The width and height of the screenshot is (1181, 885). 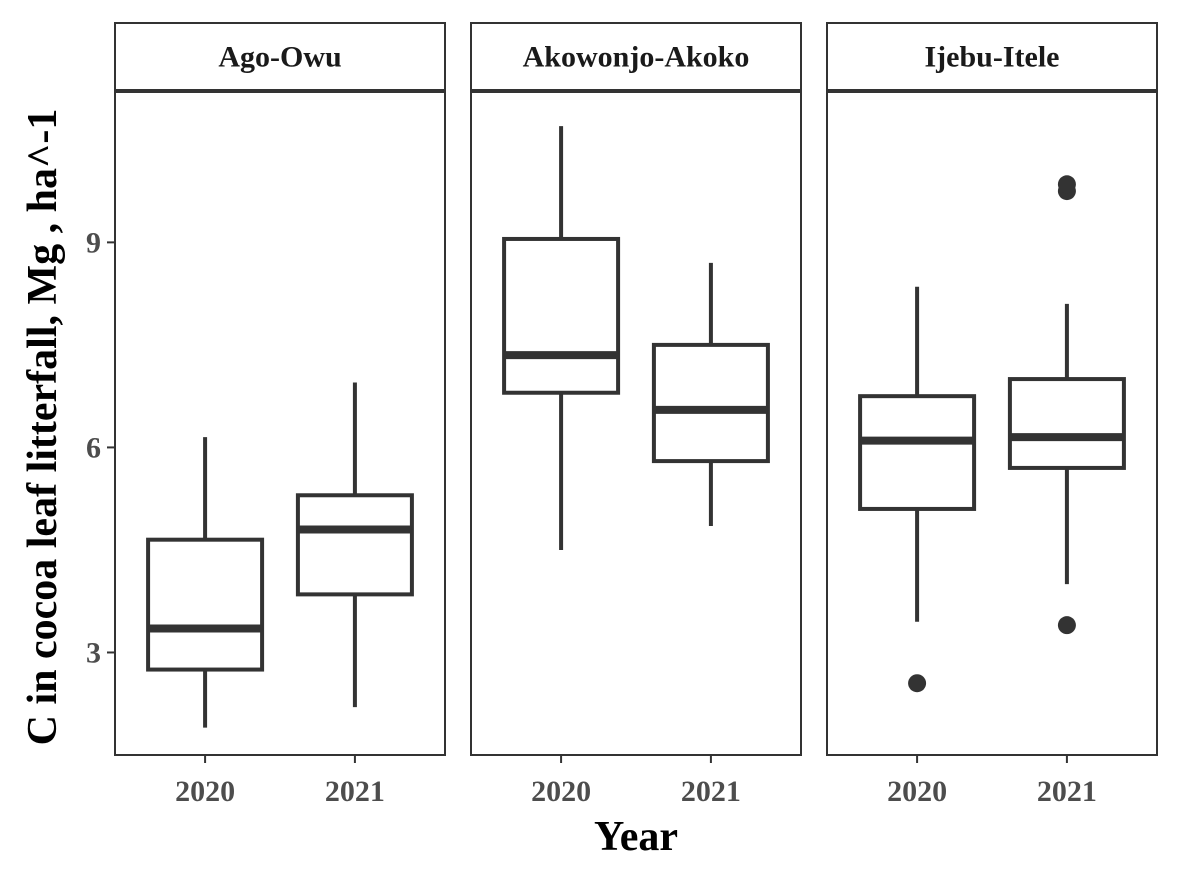 I want to click on y-axis: 3 6 9, so click(x=100, y=447).